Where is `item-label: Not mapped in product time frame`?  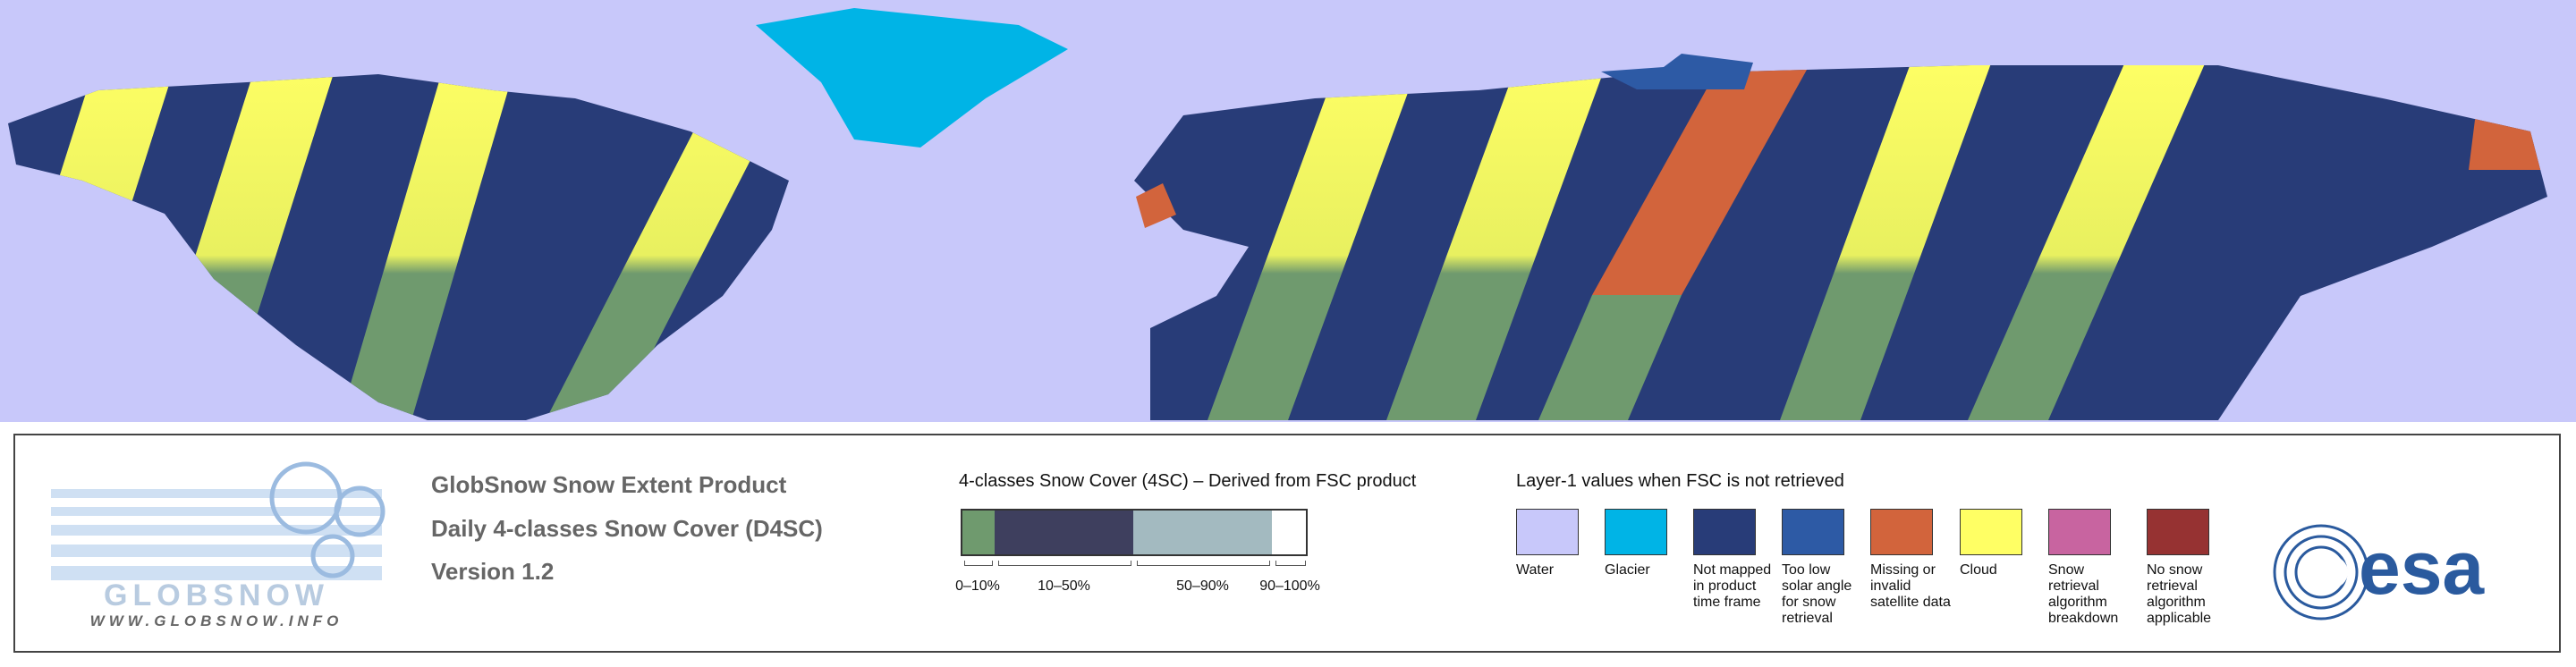
item-label: Not mapped in product time frame is located at coordinates (1732, 586).